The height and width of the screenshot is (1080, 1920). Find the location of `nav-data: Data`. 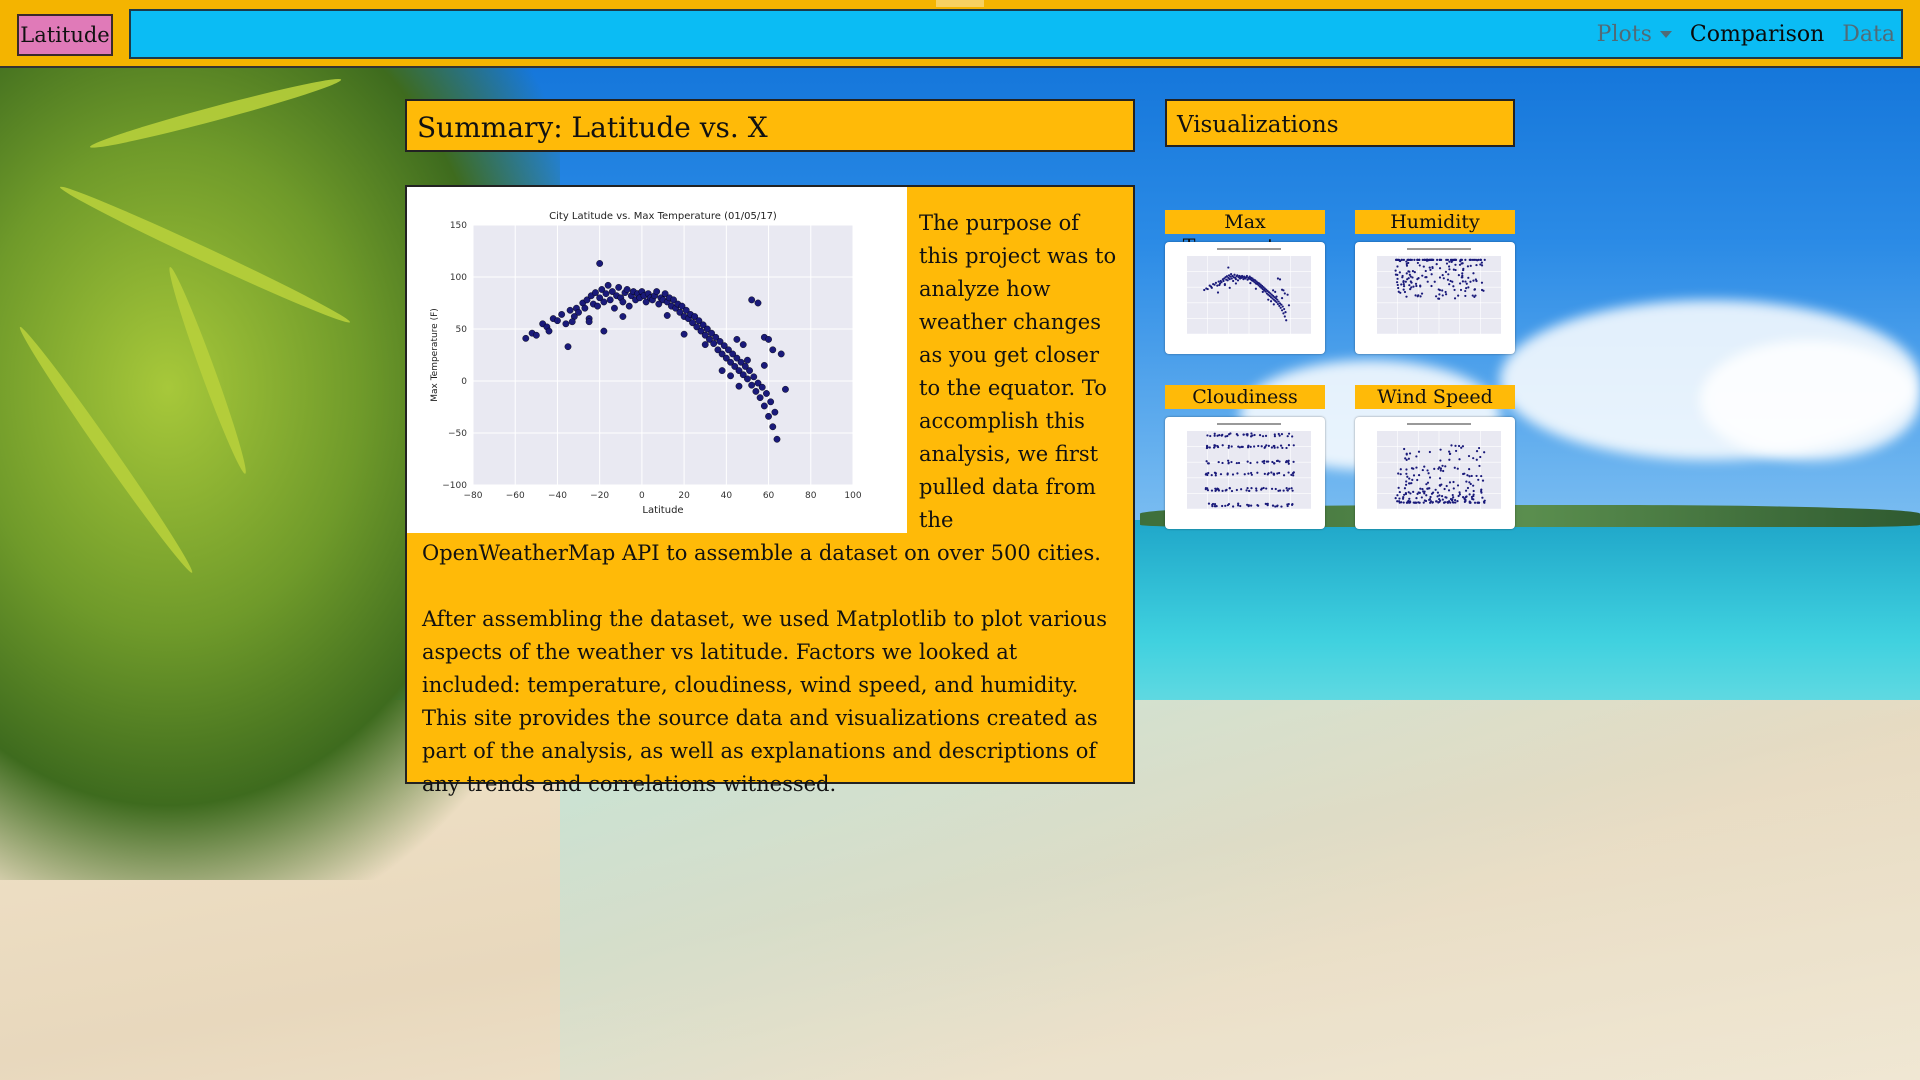

nav-data: Data is located at coordinates (1868, 34).